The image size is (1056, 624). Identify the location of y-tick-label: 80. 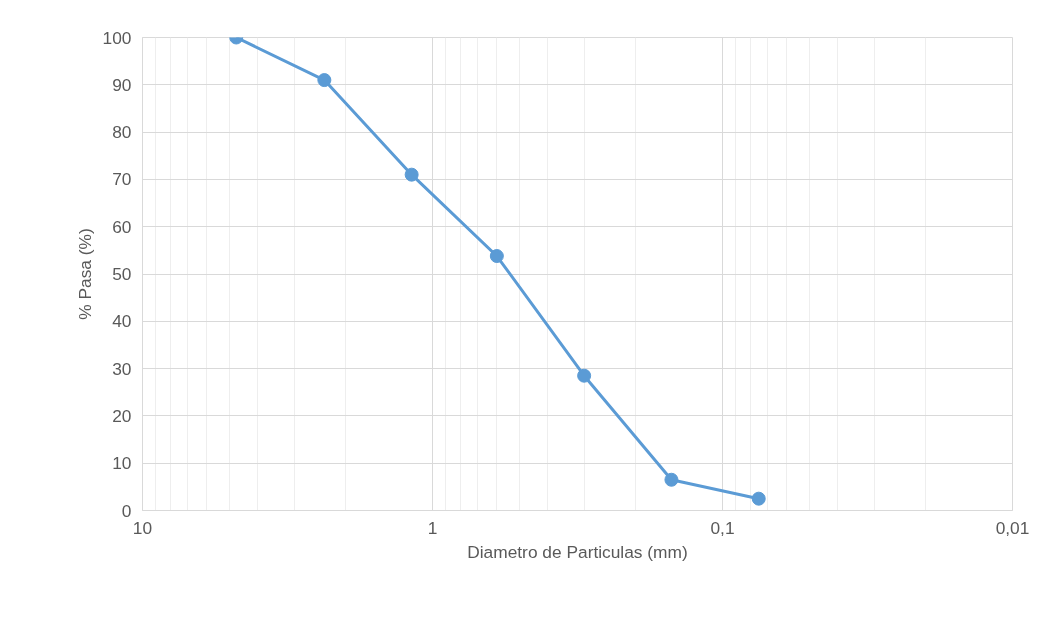
(122, 132).